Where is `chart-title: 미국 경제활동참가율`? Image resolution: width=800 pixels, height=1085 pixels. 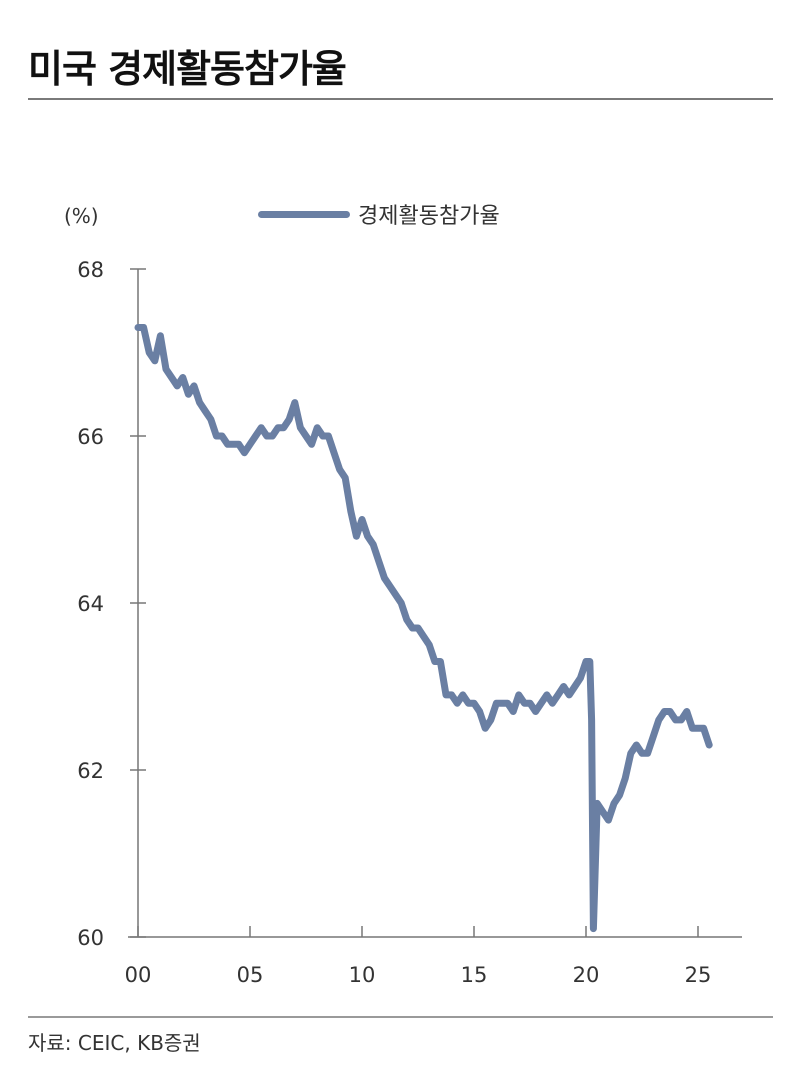
chart-title: 미국 경제활동참가율 is located at coordinates (187, 69).